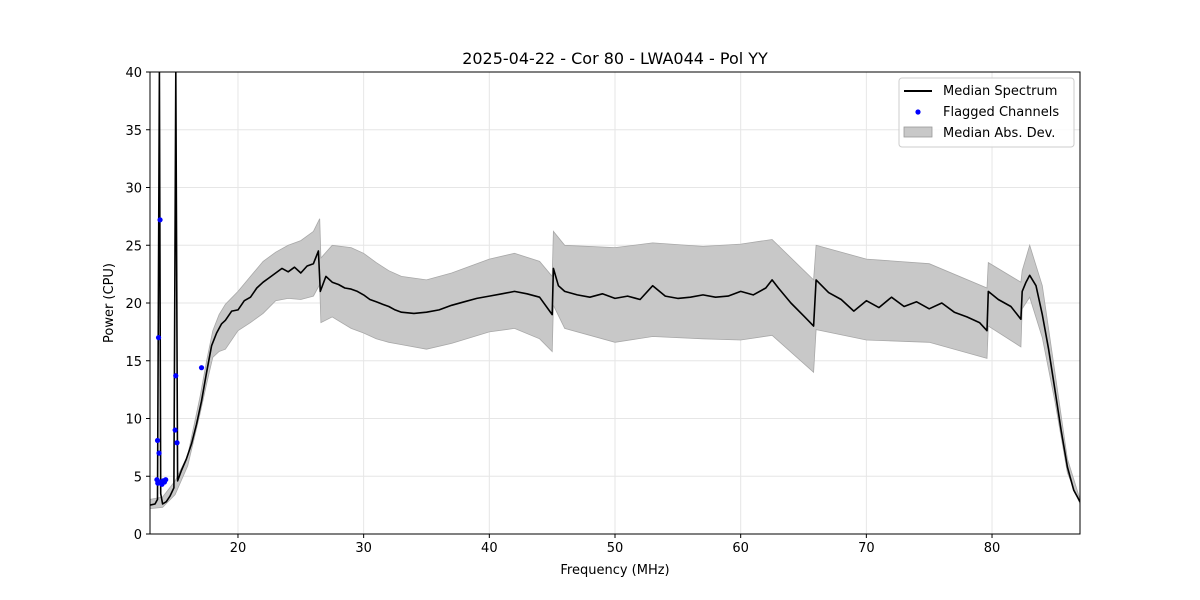 The image size is (1200, 600). Describe the element at coordinates (1001, 112) in the screenshot. I see `legend-label-flagged: Flagged Channels` at that location.